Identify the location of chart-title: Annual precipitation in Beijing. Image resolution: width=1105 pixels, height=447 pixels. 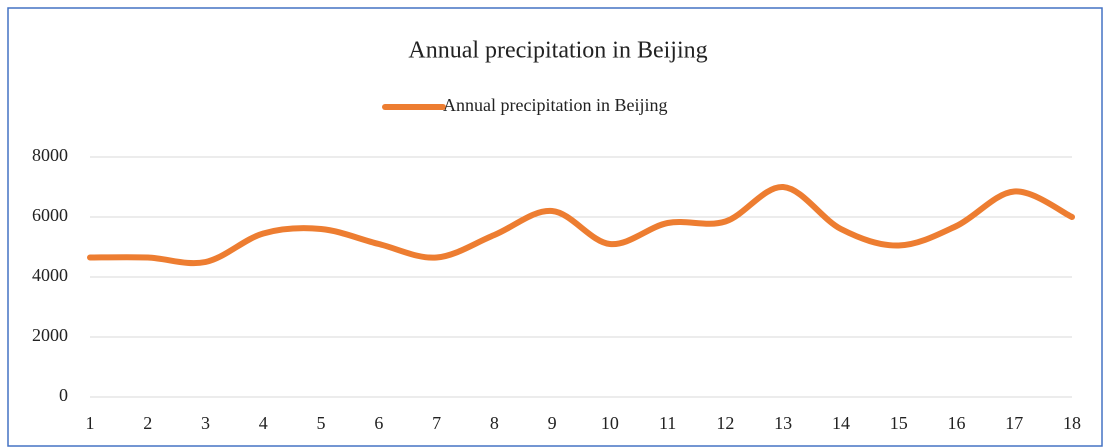
(557, 51).